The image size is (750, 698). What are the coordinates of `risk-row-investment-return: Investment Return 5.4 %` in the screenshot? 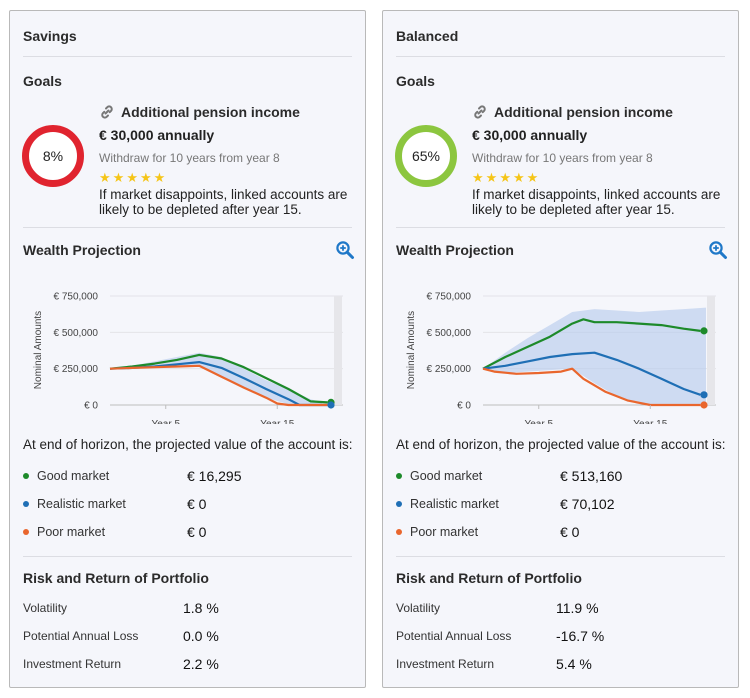 It's located at (561, 664).